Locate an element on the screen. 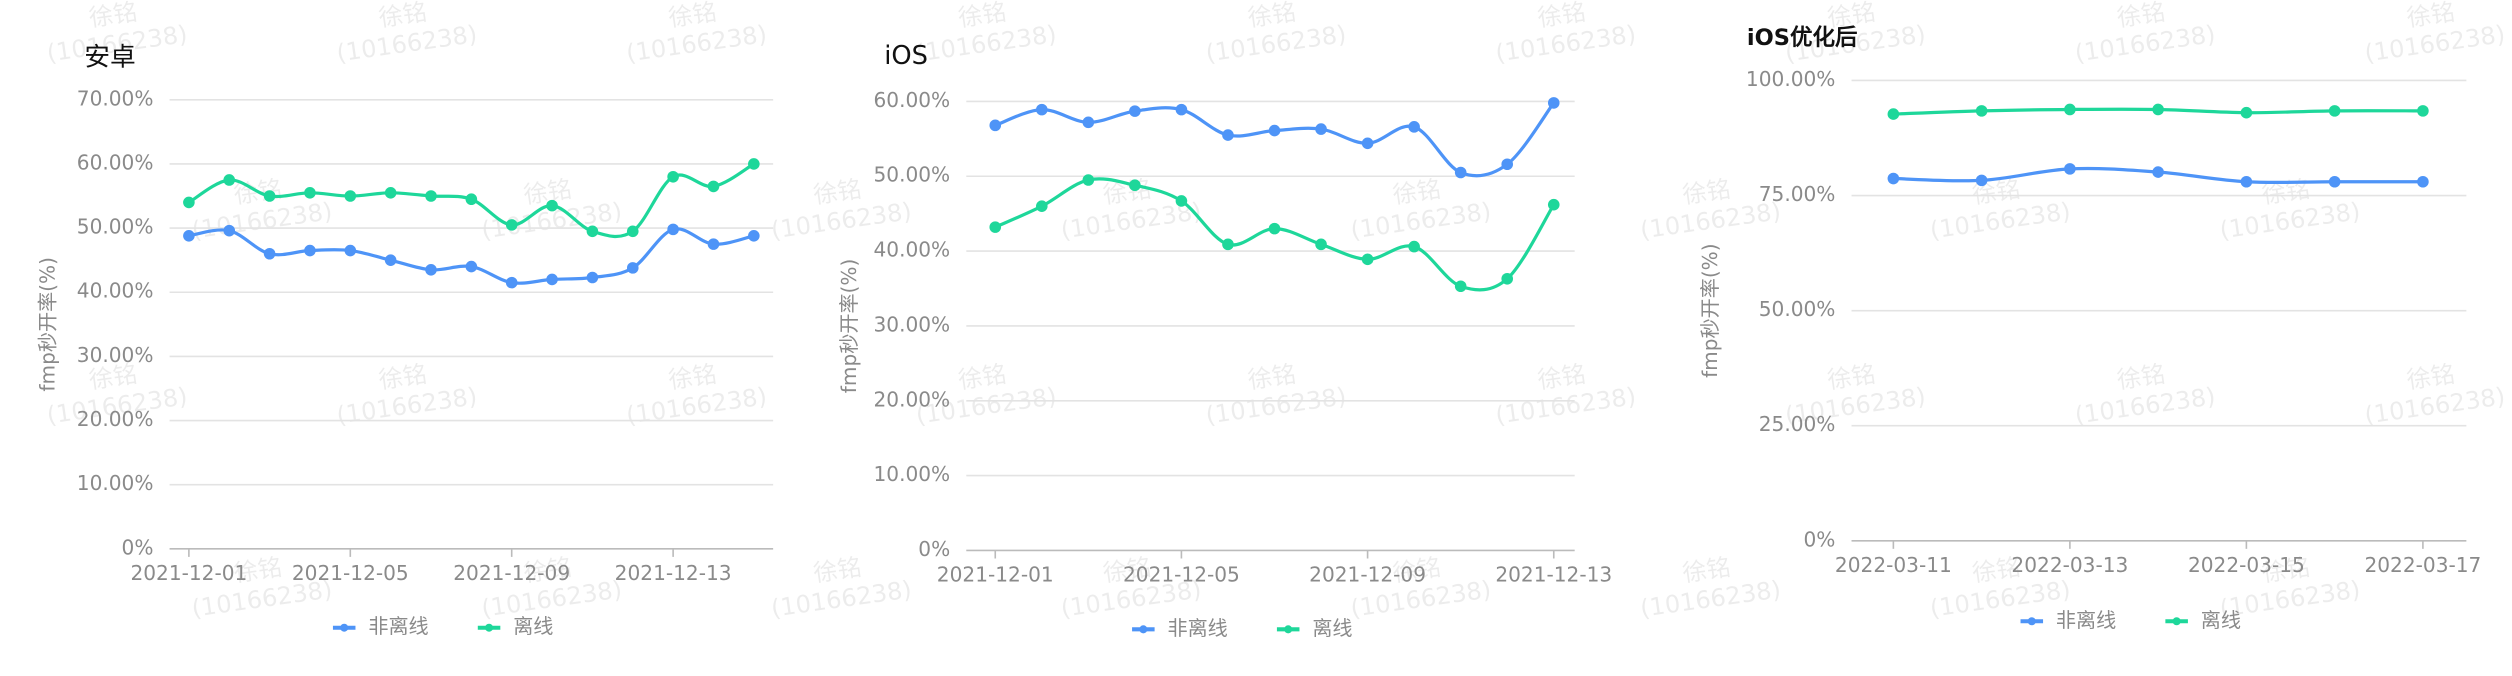 Image resolution: width=2512 pixels, height=676 pixels. y-tick-label: 40.00% is located at coordinates (912, 250).